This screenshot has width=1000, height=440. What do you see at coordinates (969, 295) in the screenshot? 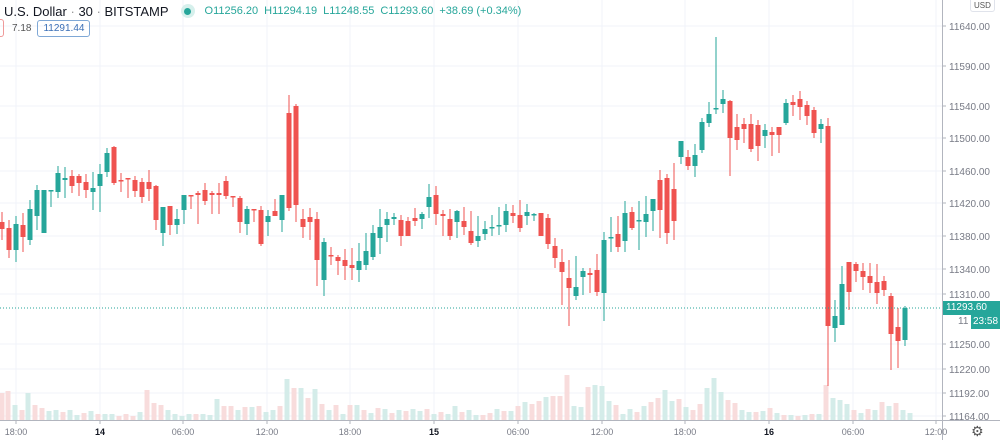
I see `svg-text: 11310.00` at bounding box center [969, 295].